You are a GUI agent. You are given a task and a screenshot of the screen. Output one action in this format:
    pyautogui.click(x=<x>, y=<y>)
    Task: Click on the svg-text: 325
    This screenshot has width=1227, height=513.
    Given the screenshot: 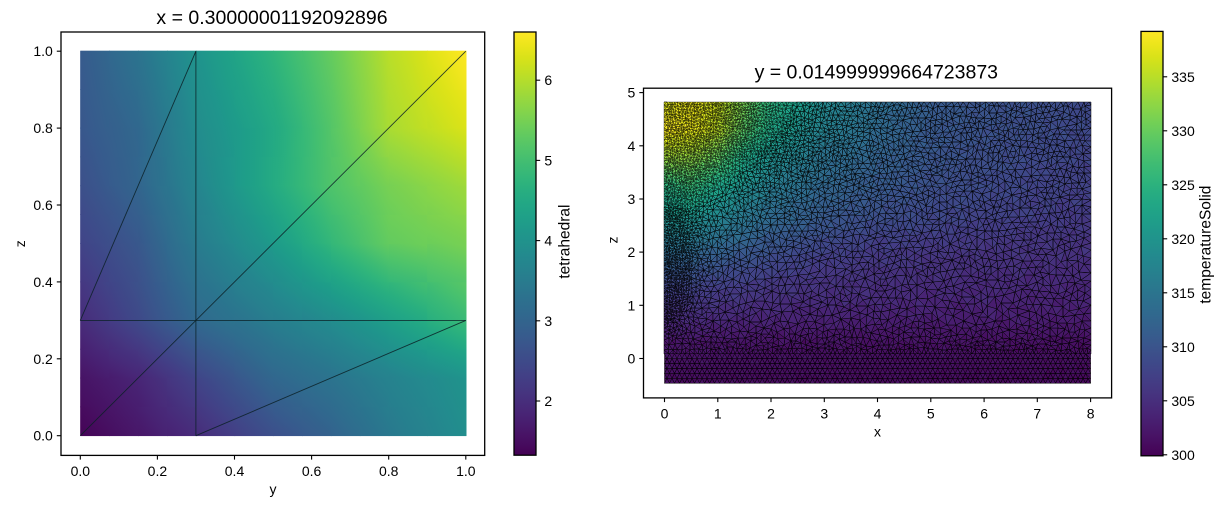 What is the action you would take?
    pyautogui.click(x=1183, y=185)
    